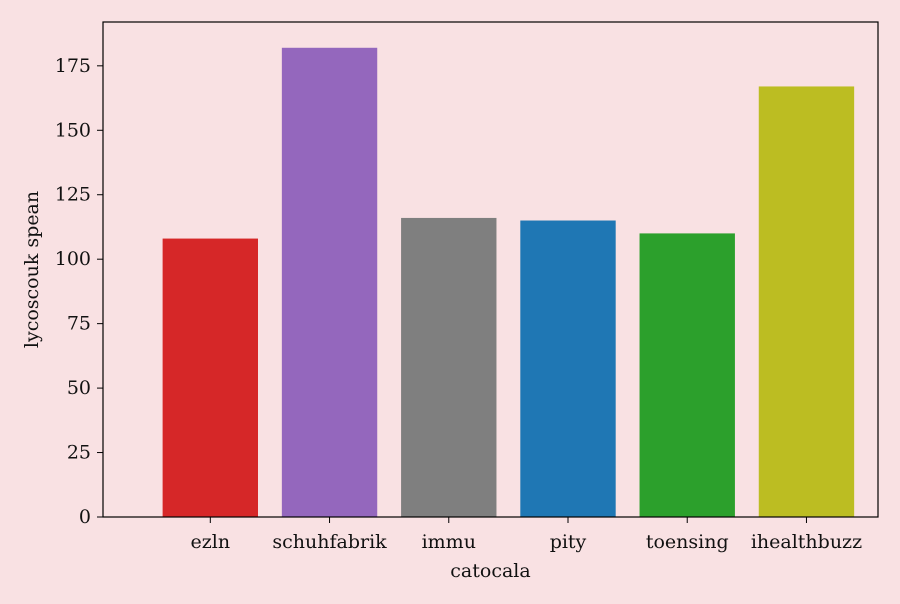  Describe the element at coordinates (329, 542) in the screenshot. I see `x-tick-label: schuhfabrik` at that location.